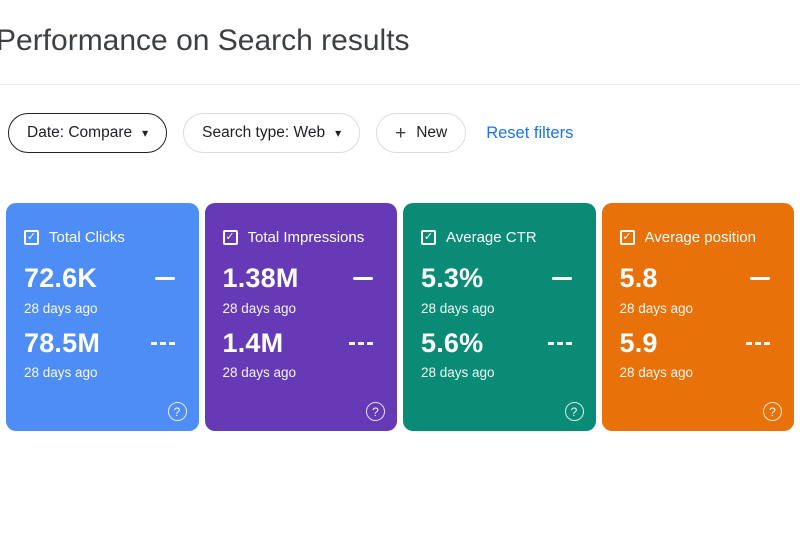  What do you see at coordinates (638, 278) in the screenshot?
I see `current-value: 5.8` at bounding box center [638, 278].